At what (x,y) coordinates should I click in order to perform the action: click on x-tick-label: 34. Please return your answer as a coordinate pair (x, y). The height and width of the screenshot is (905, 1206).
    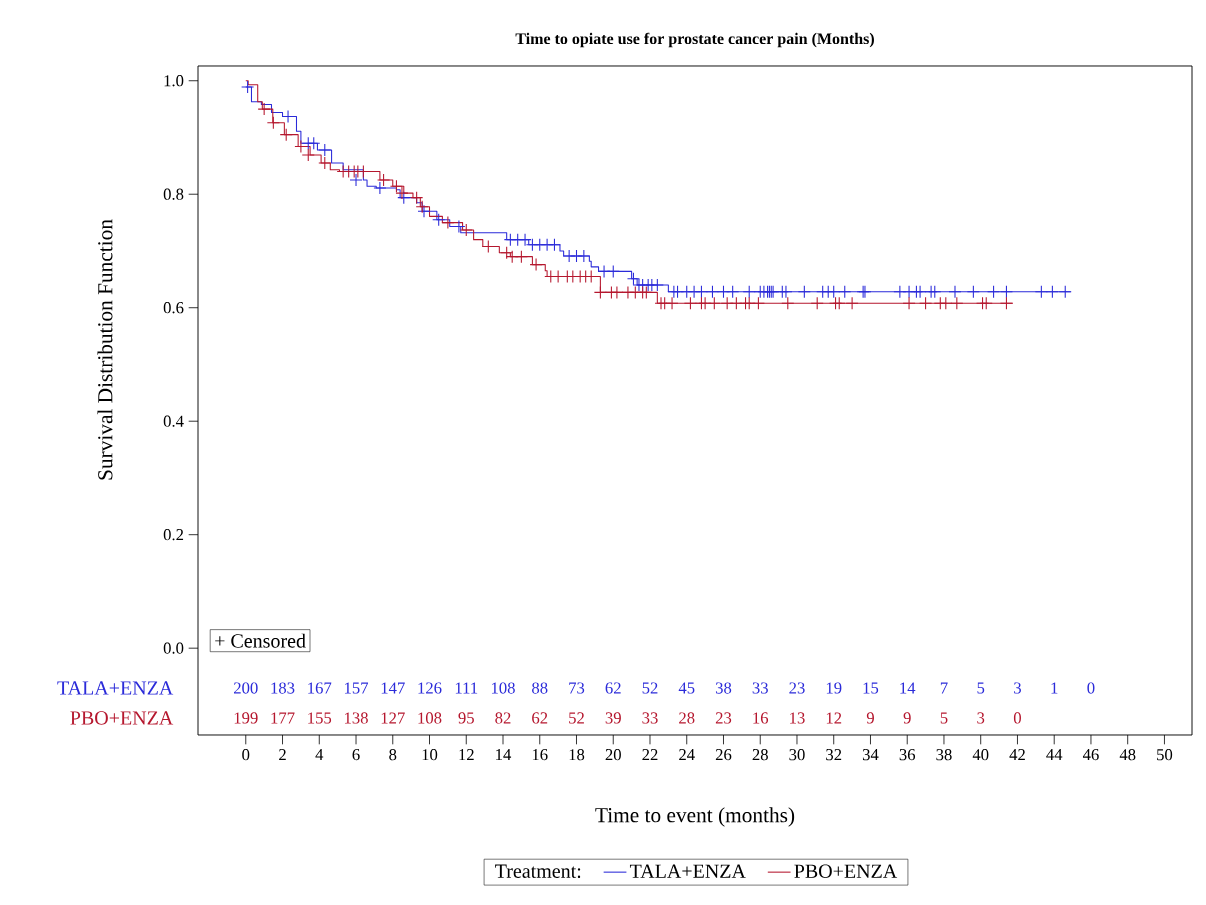
    Looking at the image, I should click on (870, 755).